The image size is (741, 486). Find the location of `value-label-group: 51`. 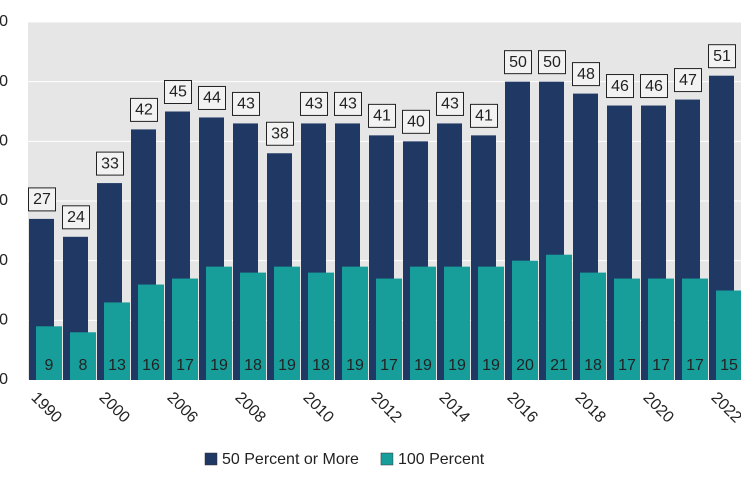

value-label-group: 51 is located at coordinates (722, 56).